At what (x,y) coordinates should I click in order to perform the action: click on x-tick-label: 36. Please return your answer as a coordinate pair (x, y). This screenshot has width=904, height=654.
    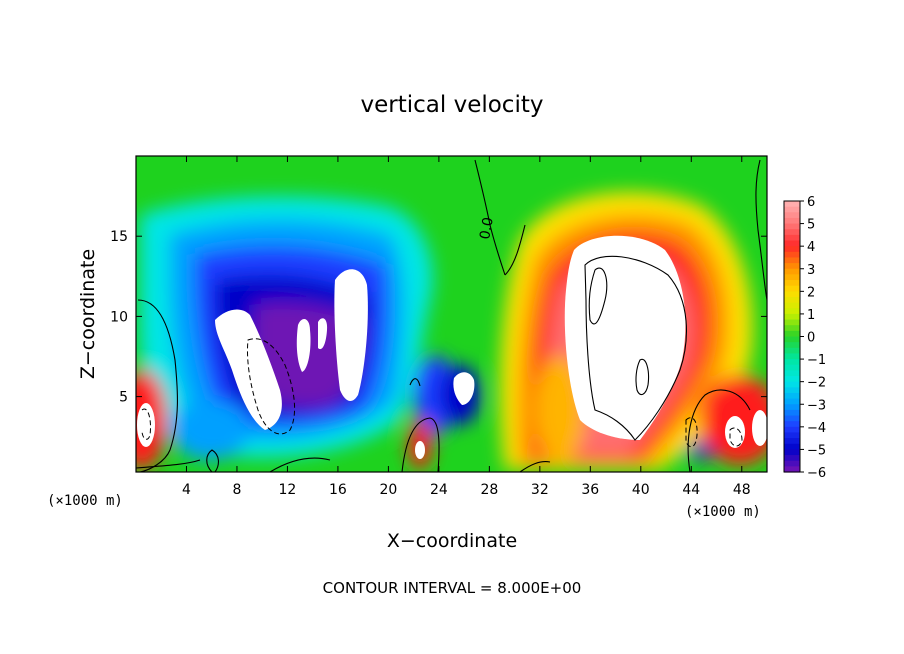
    Looking at the image, I should click on (590, 490).